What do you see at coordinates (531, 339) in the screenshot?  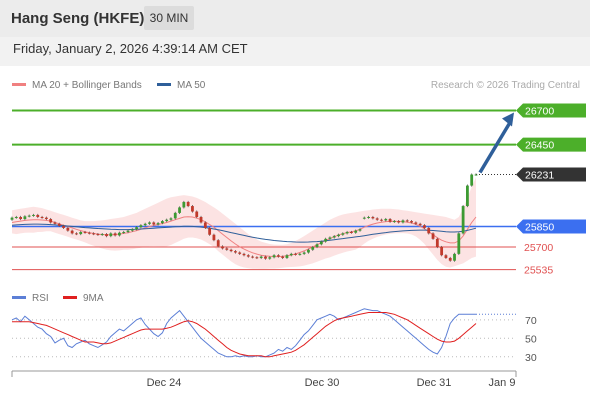 I see `rsi-tick-label: 50` at bounding box center [531, 339].